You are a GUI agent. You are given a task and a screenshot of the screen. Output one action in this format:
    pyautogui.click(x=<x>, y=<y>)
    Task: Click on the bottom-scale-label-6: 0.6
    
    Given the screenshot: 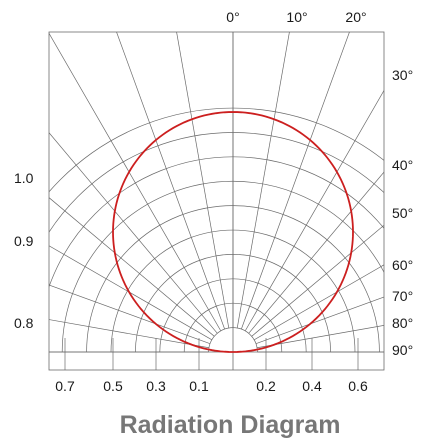 What is the action you would take?
    pyautogui.click(x=358, y=386)
    